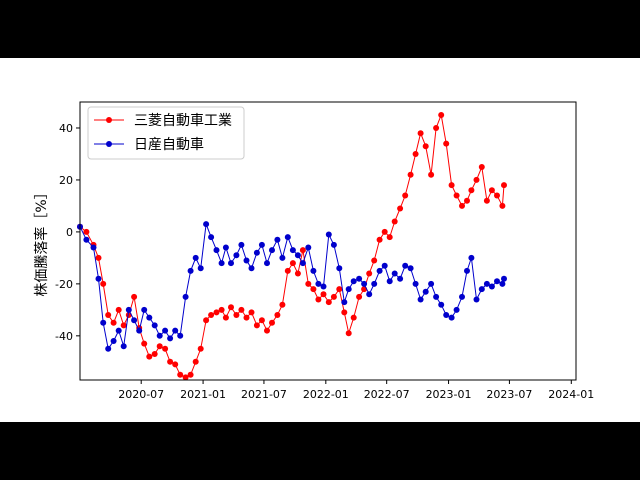 The width and height of the screenshot is (640, 480). I want to click on x-tick-label-5: 2023-01, so click(449, 394).